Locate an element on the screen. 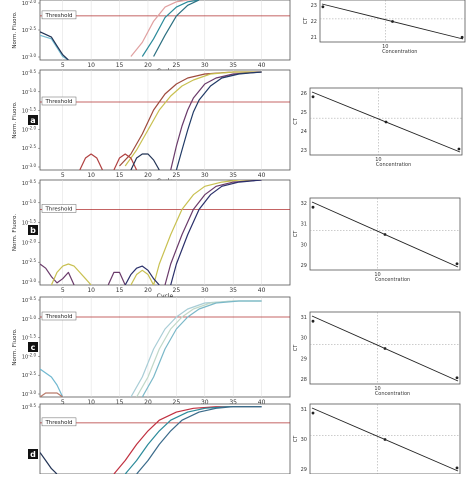  x-tick-label: 5 is located at coordinates (63, 65).